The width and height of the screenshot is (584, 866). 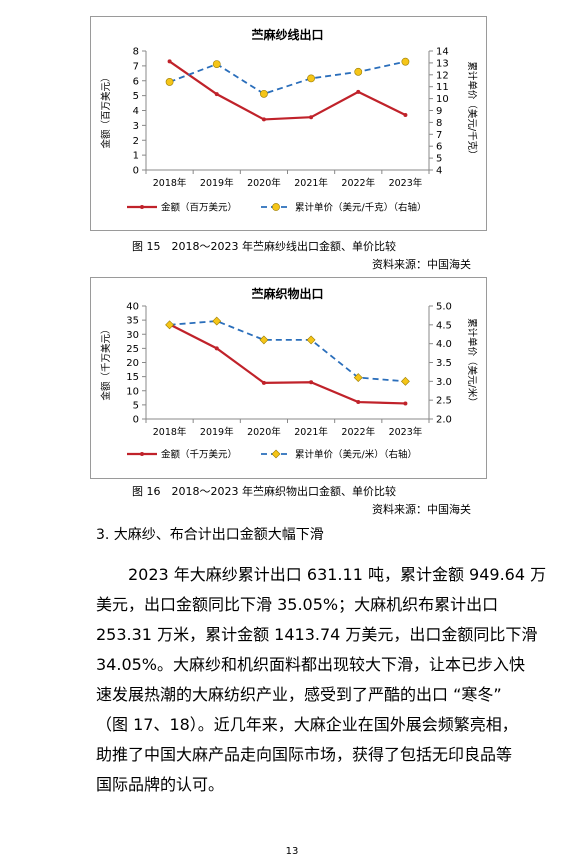 What do you see at coordinates (287, 34) in the screenshot?
I see `chart-title: 苎麻纱线出口` at bounding box center [287, 34].